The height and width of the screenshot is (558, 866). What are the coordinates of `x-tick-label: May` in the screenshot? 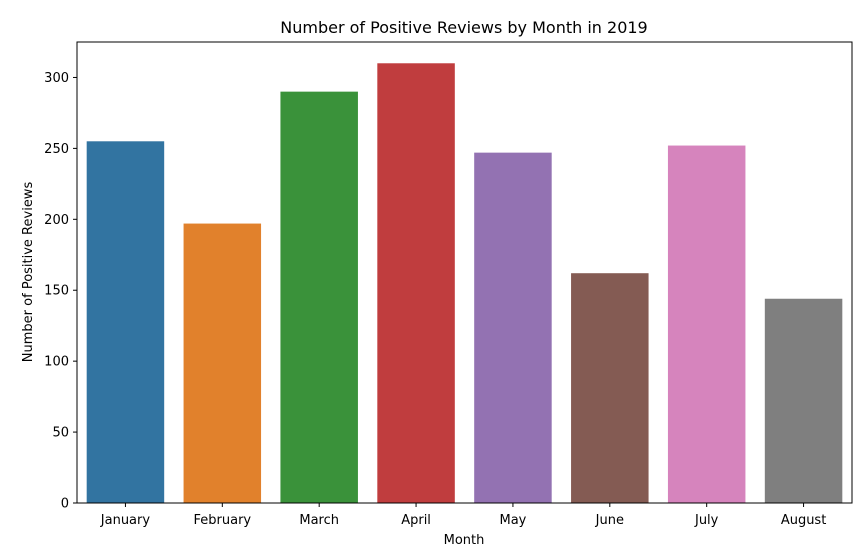 It's located at (512, 520).